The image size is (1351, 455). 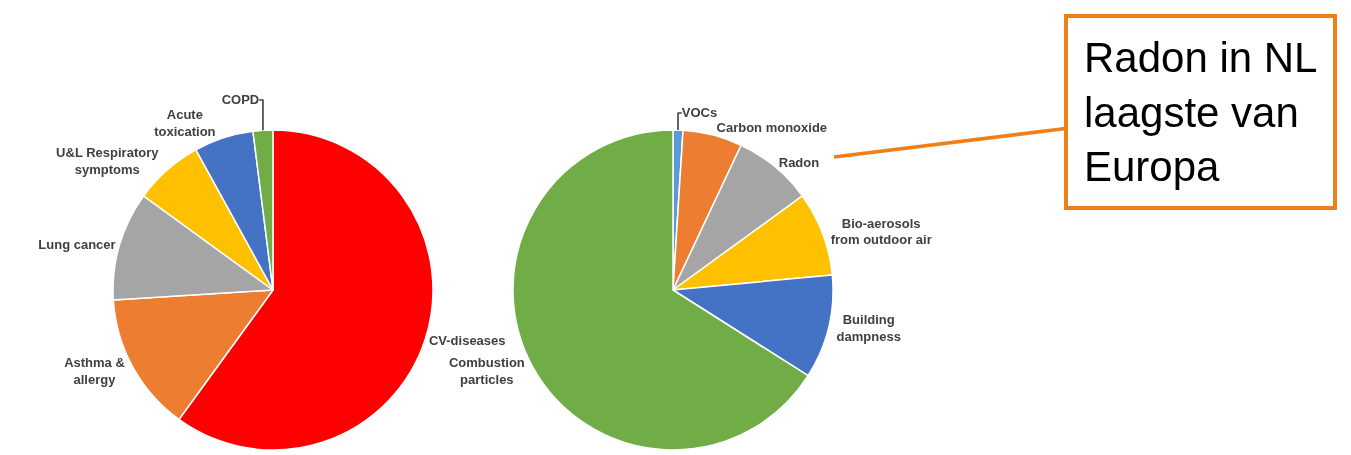 What do you see at coordinates (240, 100) in the screenshot?
I see `slice-label: COPD` at bounding box center [240, 100].